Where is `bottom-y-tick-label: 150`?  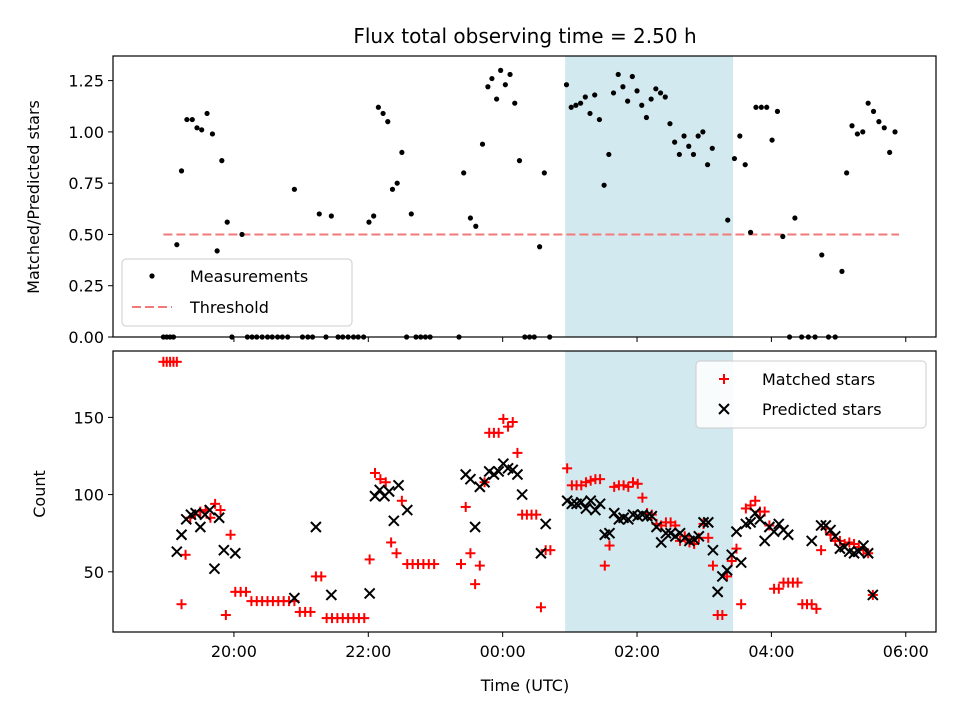
bottom-y-tick-label: 150 is located at coordinates (88, 417).